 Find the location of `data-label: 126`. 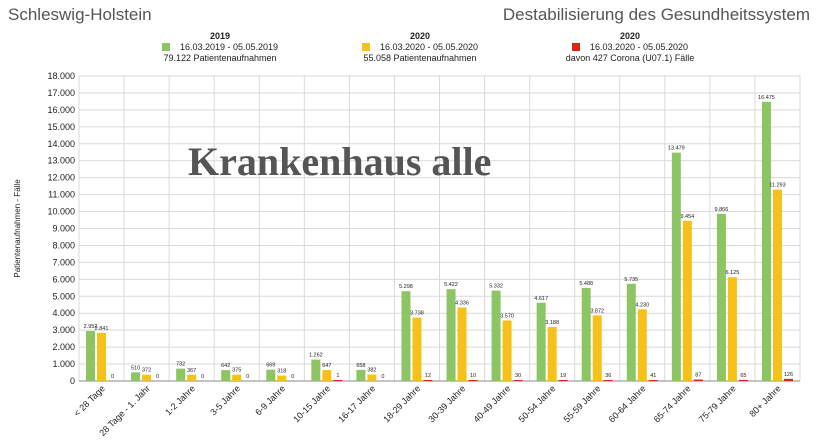

data-label: 126 is located at coordinates (788, 375).